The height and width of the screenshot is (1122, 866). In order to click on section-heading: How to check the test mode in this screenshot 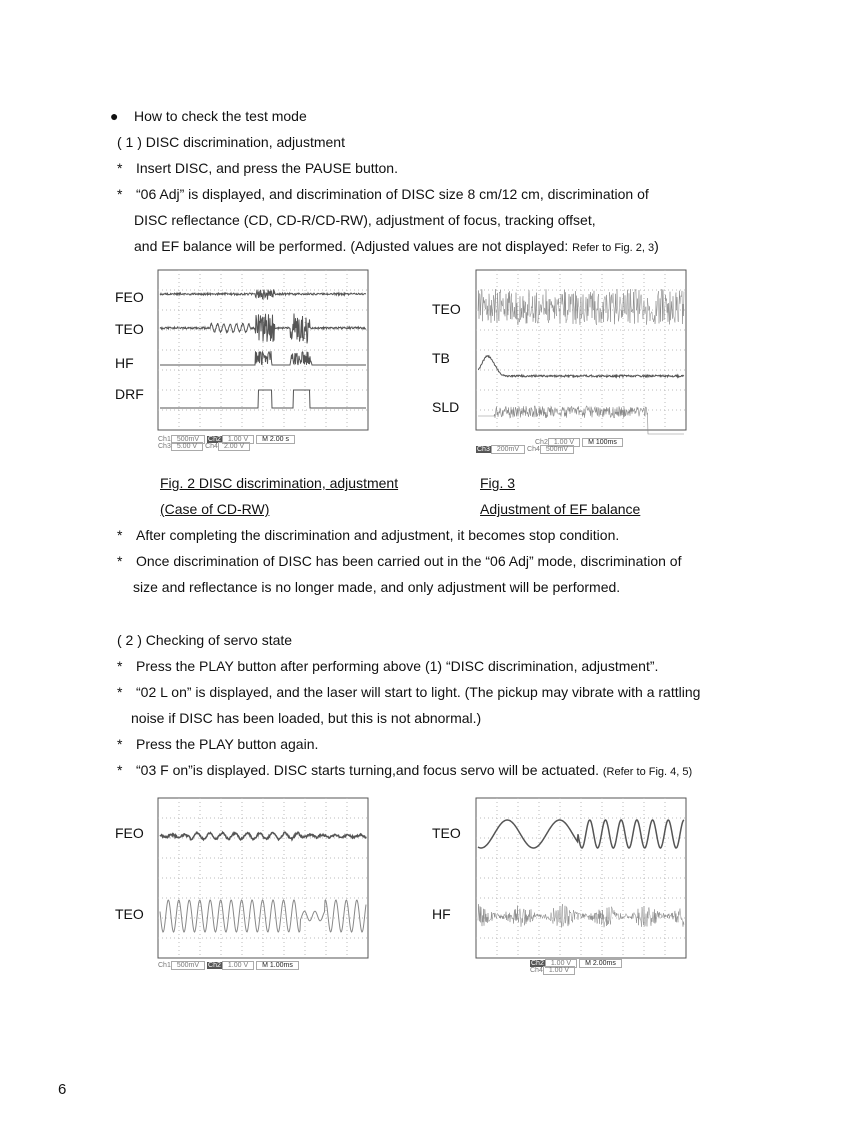, I will do `click(220, 116)`.